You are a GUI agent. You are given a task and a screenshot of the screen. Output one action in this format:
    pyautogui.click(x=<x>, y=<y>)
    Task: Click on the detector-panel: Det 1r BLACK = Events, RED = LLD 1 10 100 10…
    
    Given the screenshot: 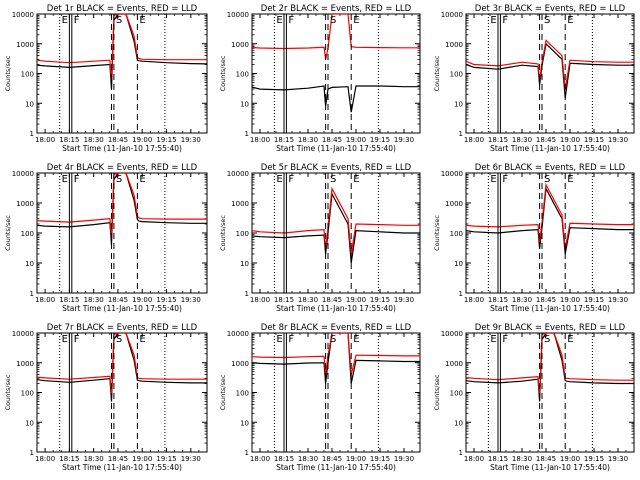 What is the action you would take?
    pyautogui.click(x=106, y=78)
    